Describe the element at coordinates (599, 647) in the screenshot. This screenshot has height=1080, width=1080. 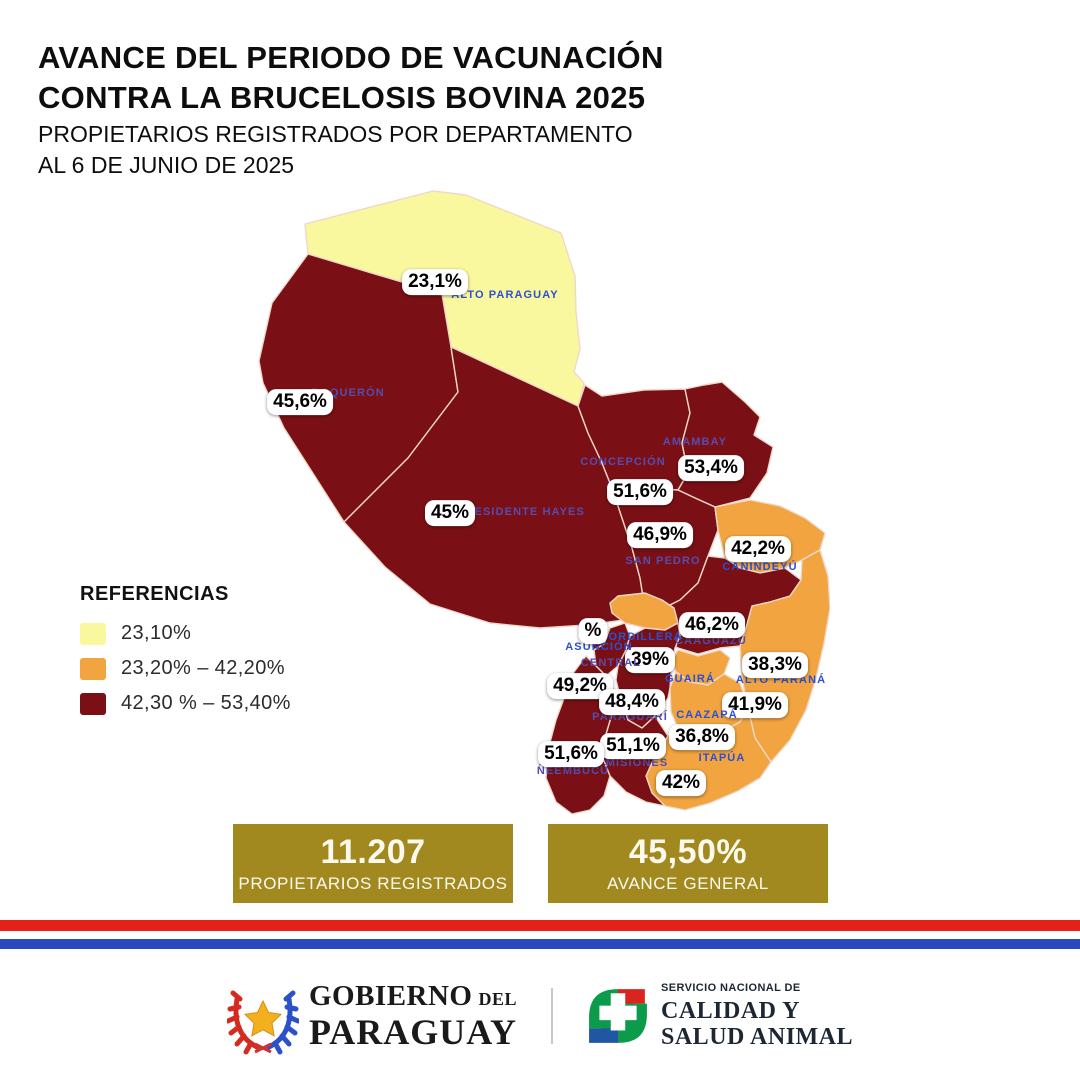
I see `dept-label-asuncion: ASUNCIÓN` at that location.